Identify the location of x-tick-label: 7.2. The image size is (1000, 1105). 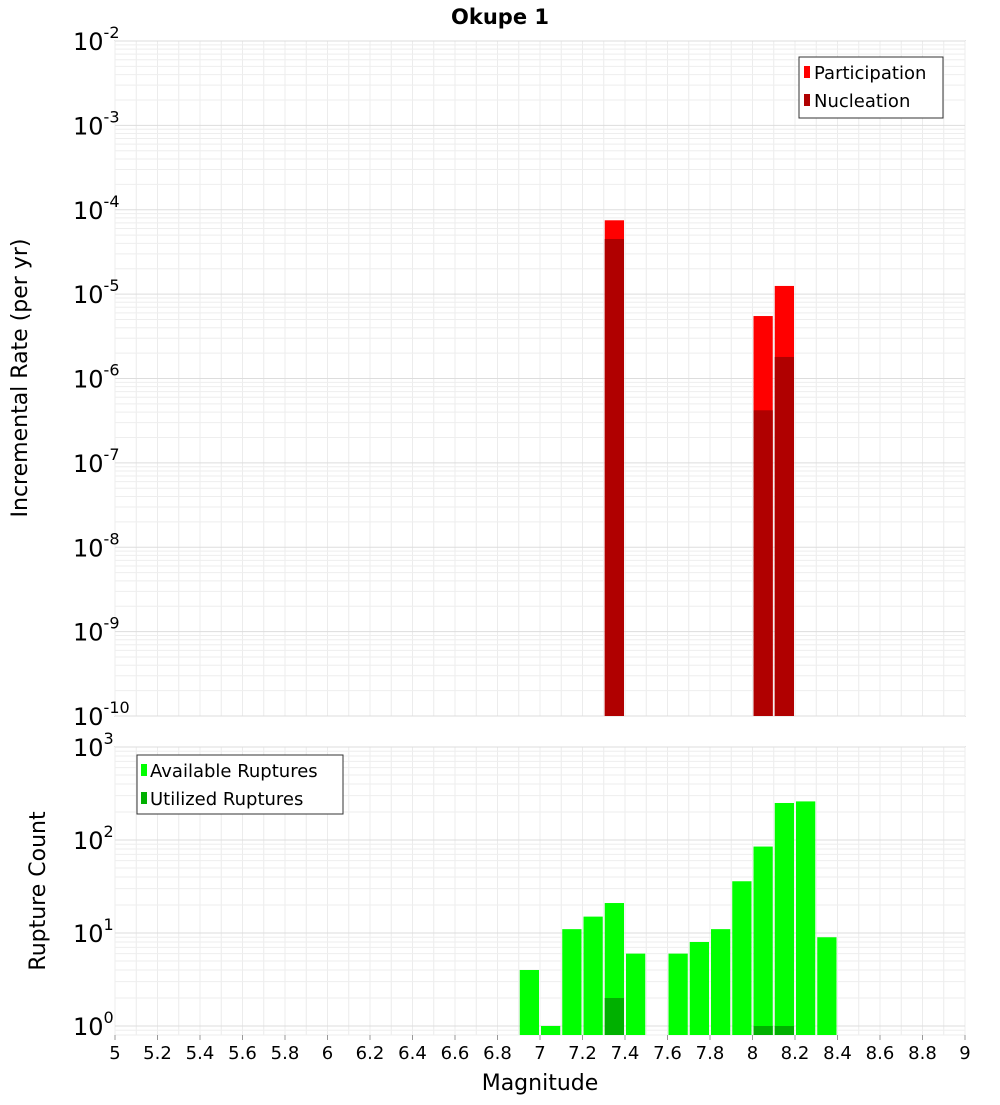
(582, 1053).